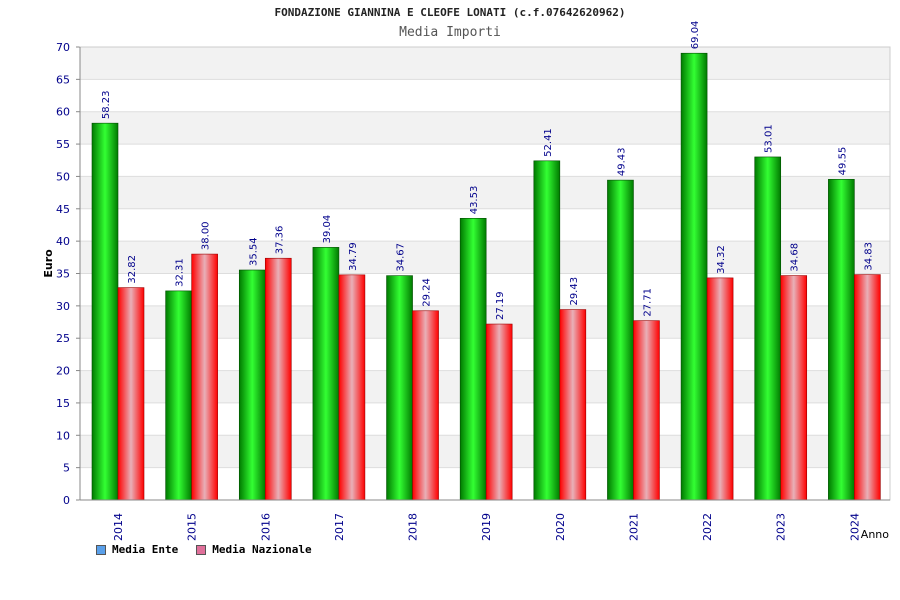  Describe the element at coordinates (548, 142) in the screenshot. I see `data-label: 52.41` at that location.